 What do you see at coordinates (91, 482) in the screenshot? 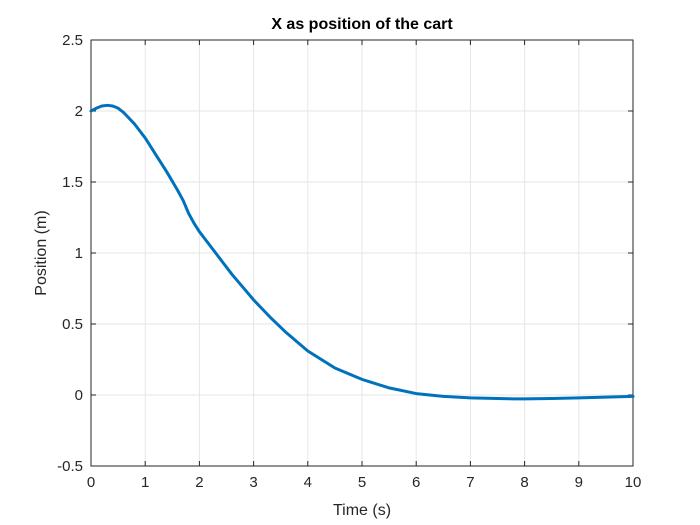
I see `x-tick-label: 0` at bounding box center [91, 482].